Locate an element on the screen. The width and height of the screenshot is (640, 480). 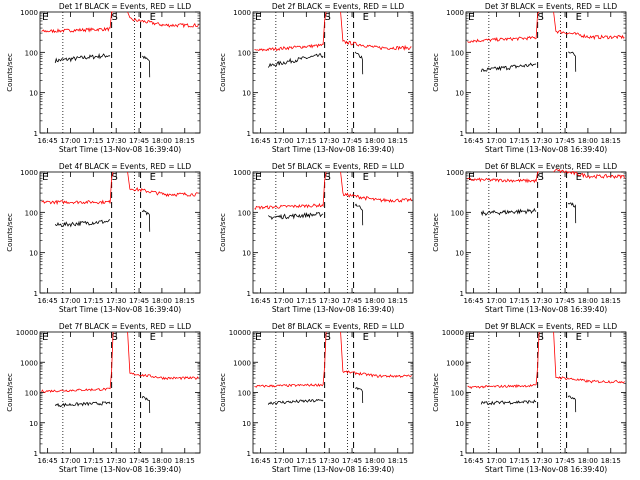
chart-title: Det 1f BLACK = Events, RED = LLD is located at coordinates (125, 6).